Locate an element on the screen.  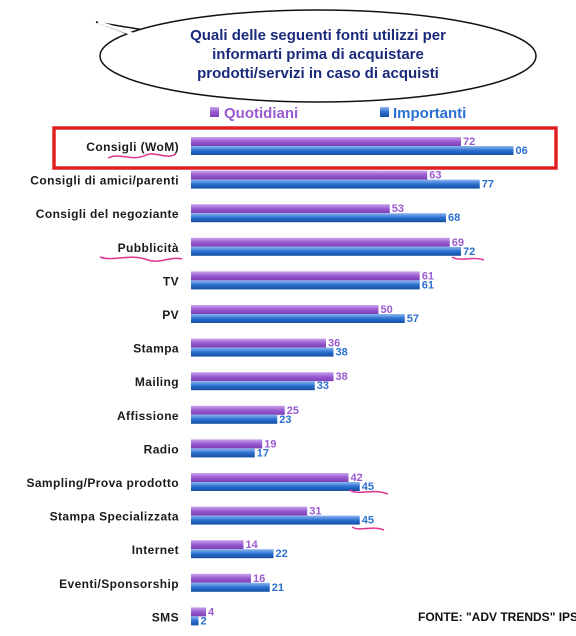
category-label: Consigli di amici/parenti is located at coordinates (104, 181).